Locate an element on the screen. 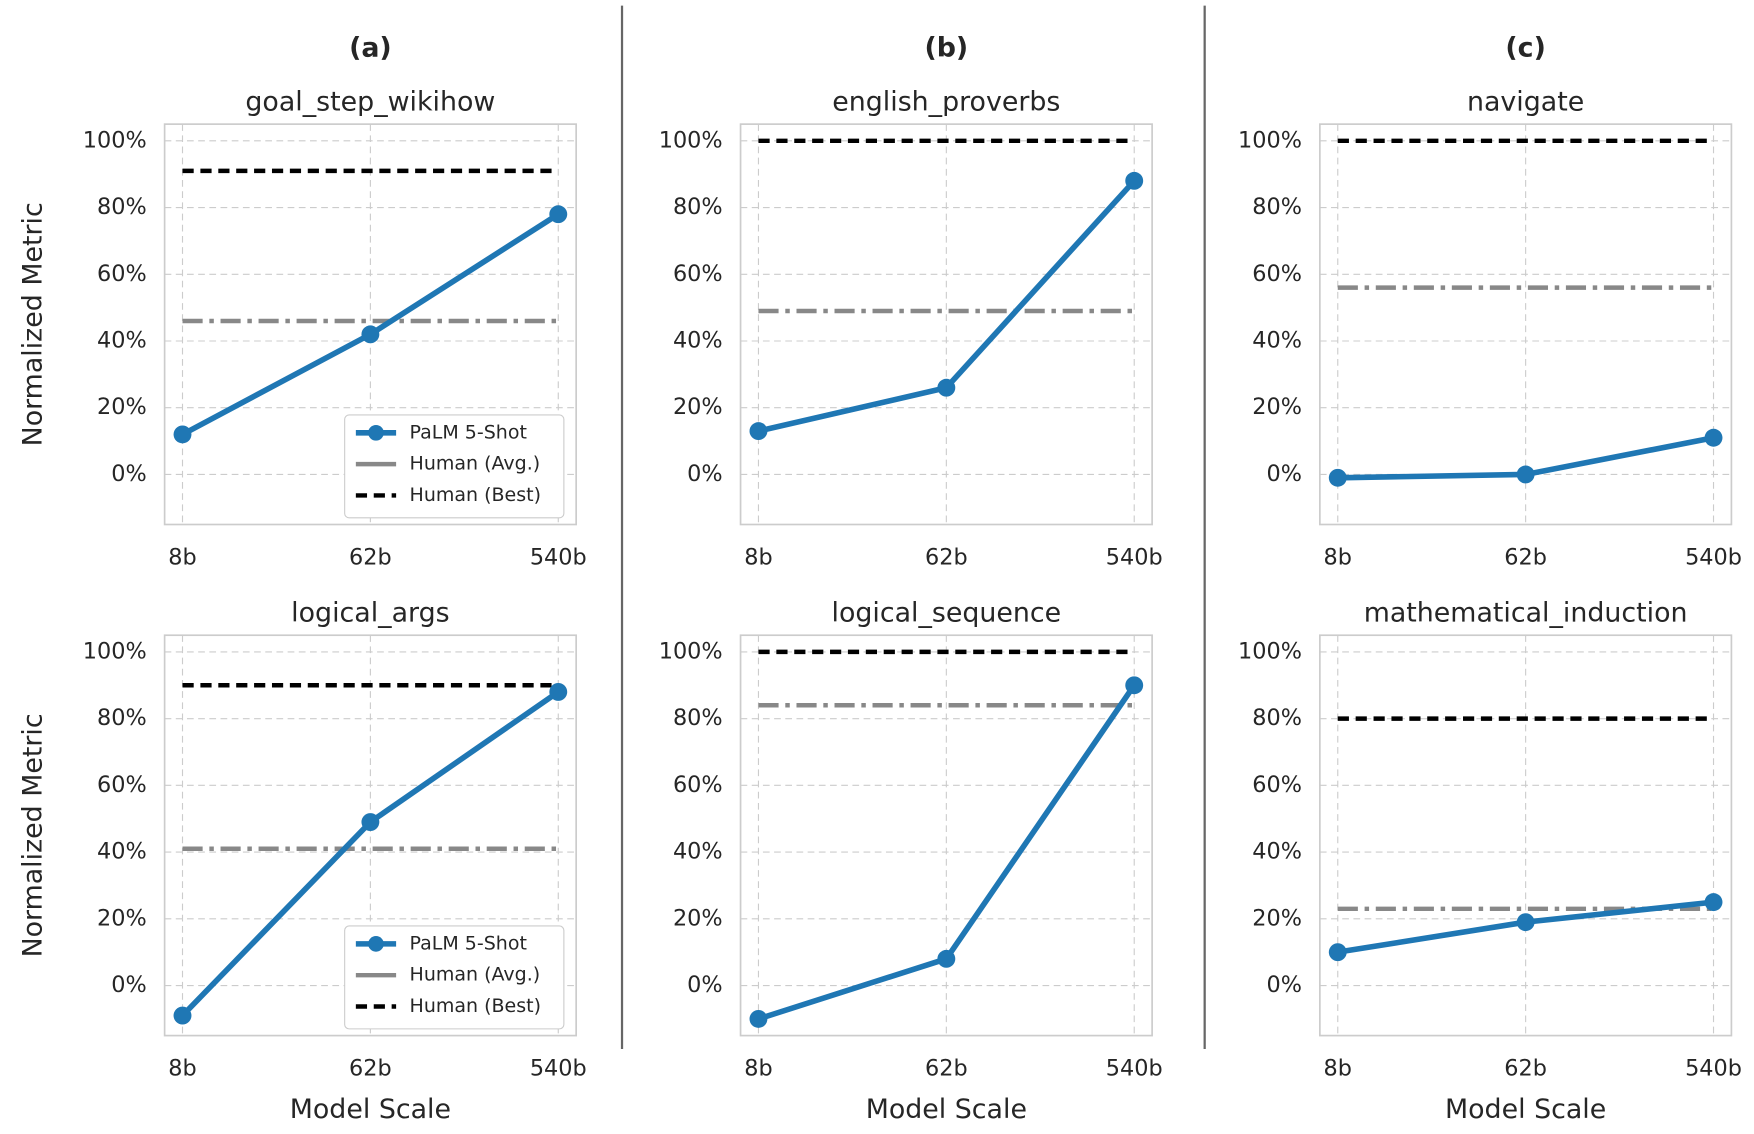  panel-label: (c) is located at coordinates (1525, 48).